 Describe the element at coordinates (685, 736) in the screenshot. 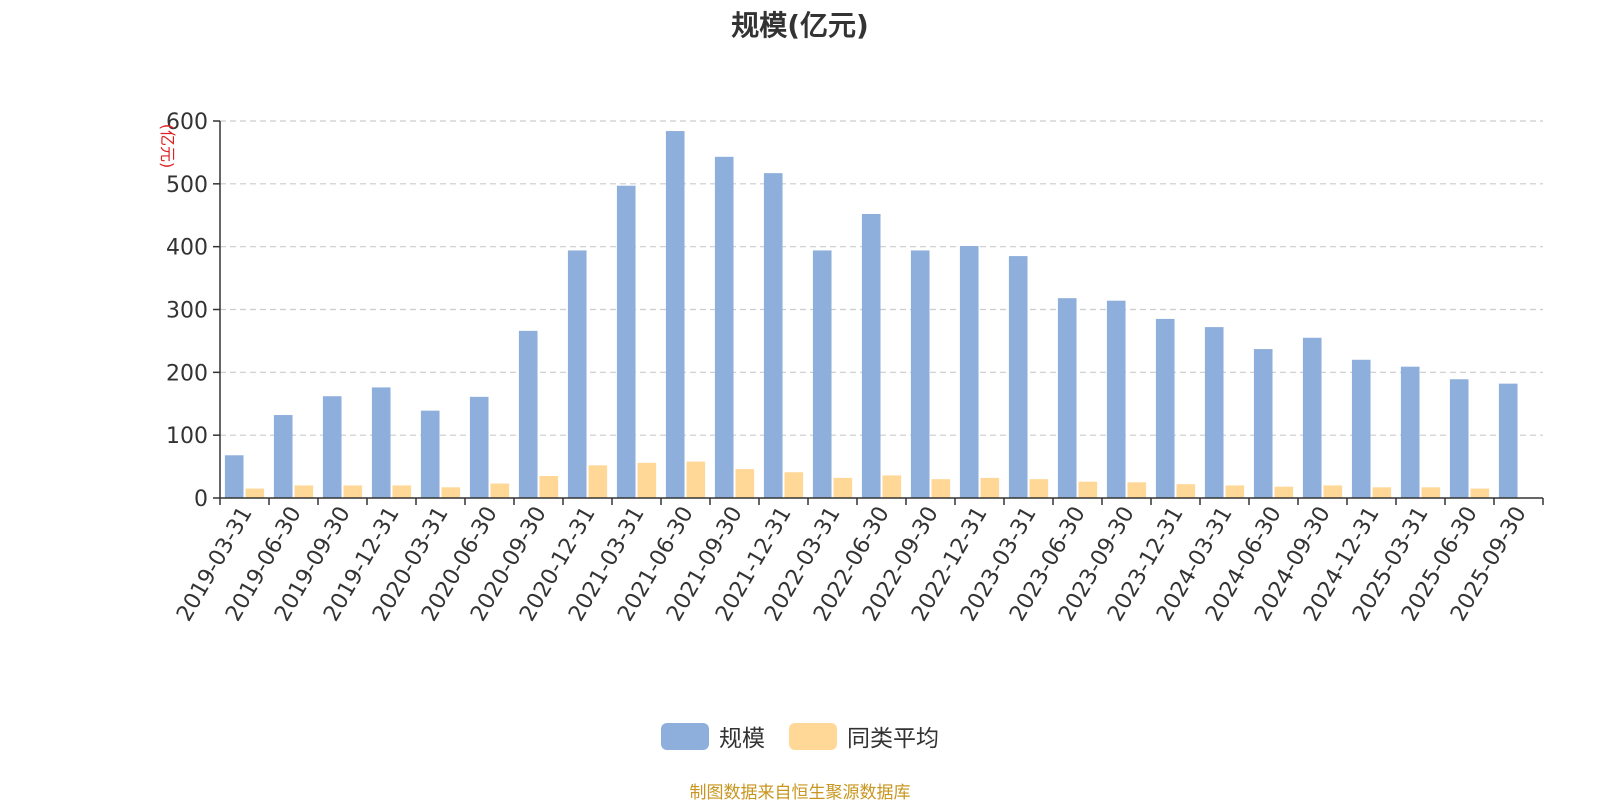

I see `legend-swatch-scale` at that location.